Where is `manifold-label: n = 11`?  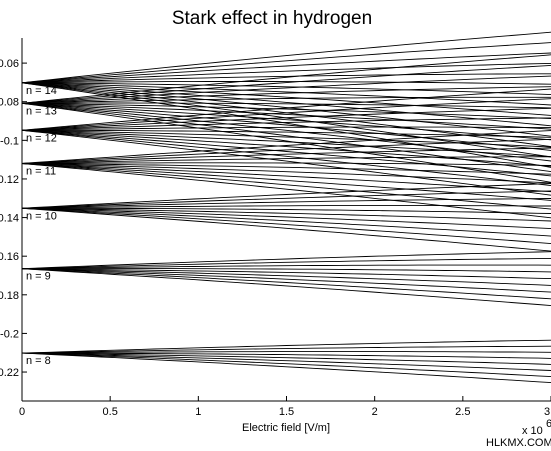
manifold-label: n = 11 is located at coordinates (41, 172).